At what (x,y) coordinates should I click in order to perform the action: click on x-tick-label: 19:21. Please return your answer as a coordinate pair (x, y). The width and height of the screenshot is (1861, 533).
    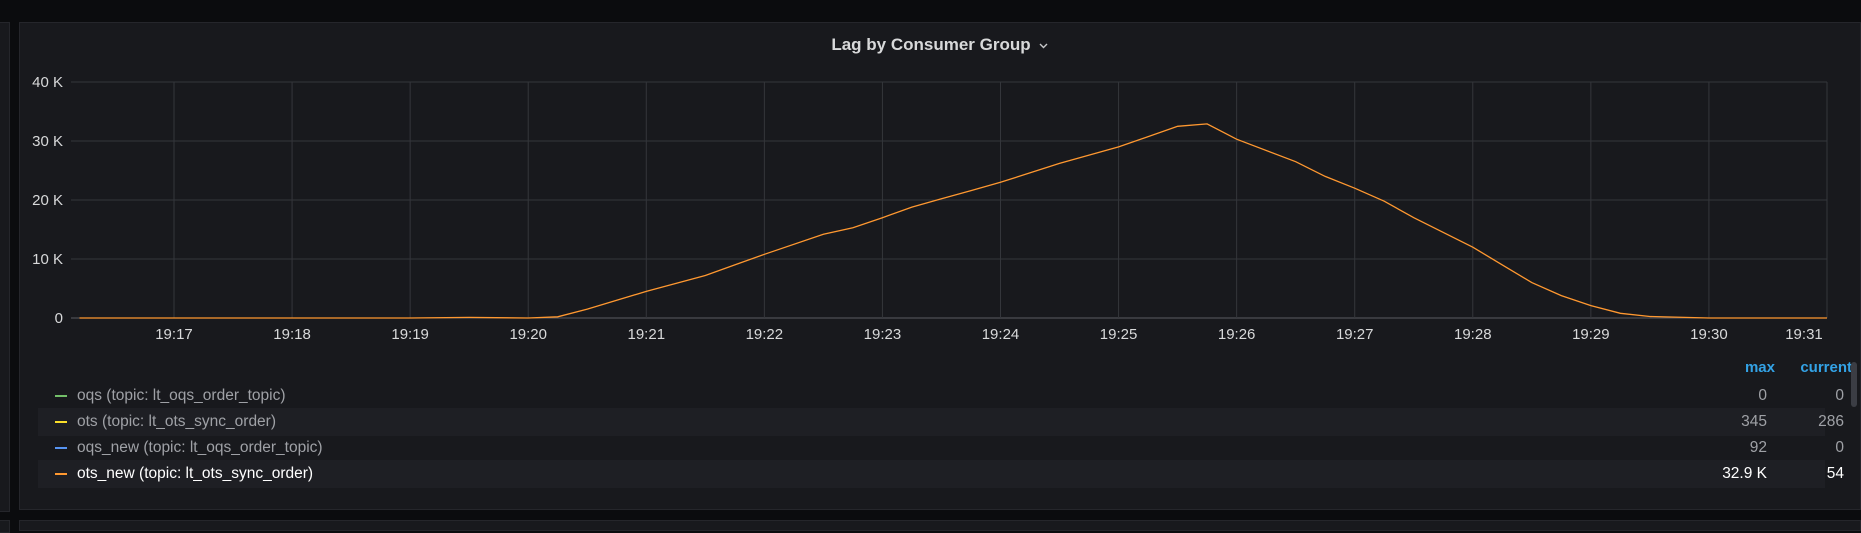
    Looking at the image, I should click on (647, 333).